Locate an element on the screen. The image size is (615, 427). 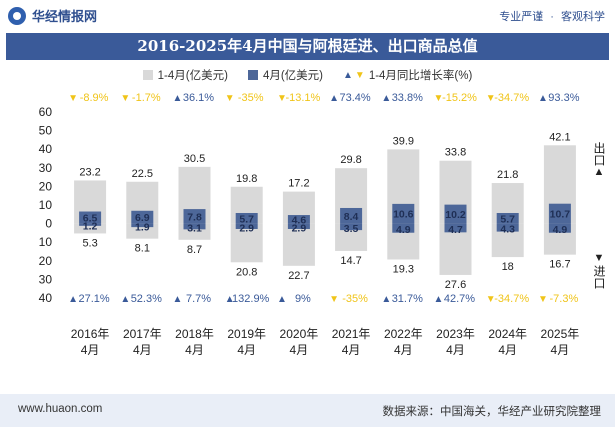
legend-label-growth: 1-4月同比增长率(%) is located at coordinates (420, 76).